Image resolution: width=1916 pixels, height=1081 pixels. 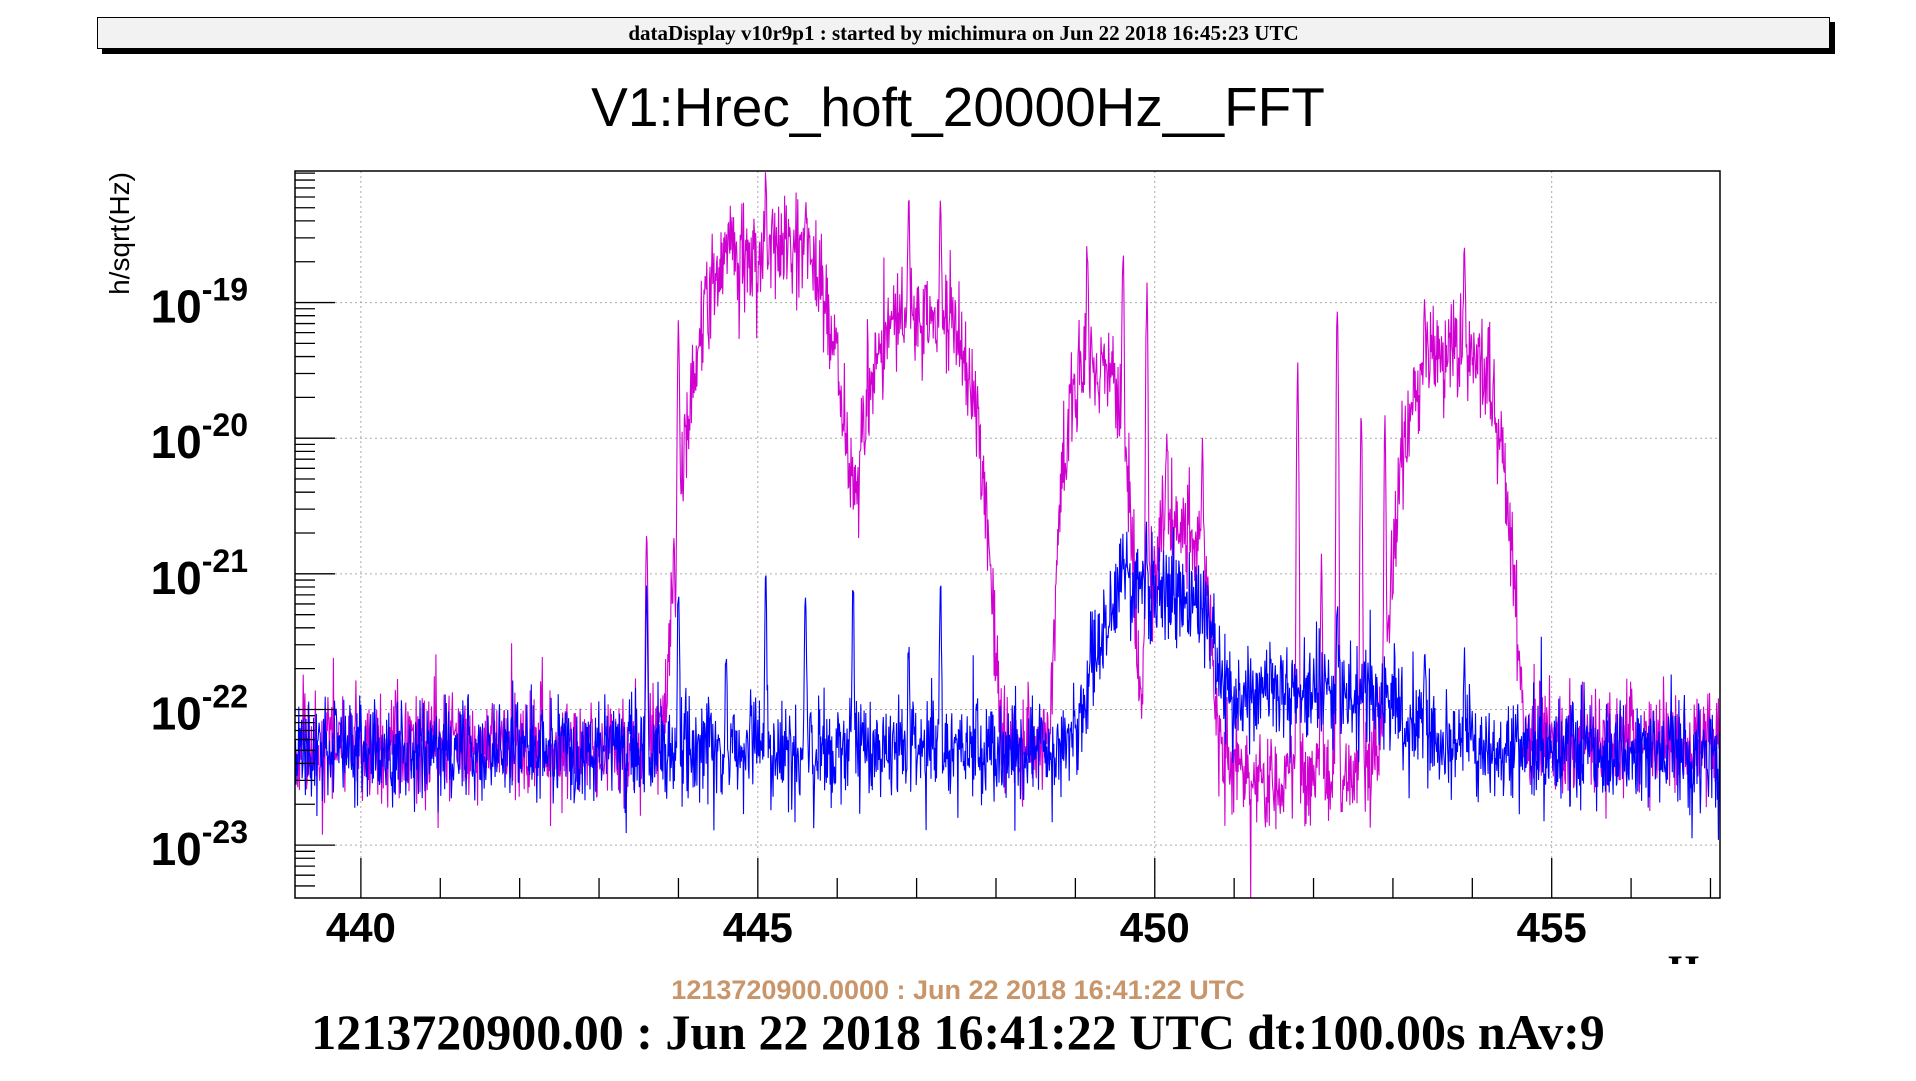 I want to click on y-axis-label: h/sqrt(Hz), so click(x=119, y=233).